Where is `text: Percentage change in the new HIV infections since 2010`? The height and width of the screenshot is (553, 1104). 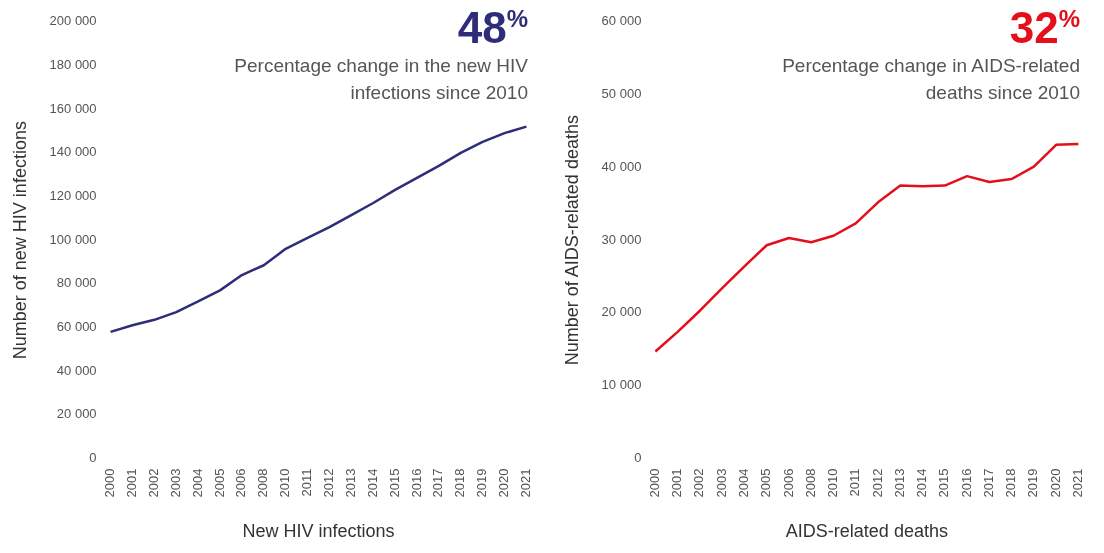 text: Percentage change in the new HIV infections since 2010 is located at coordinates (380, 79).